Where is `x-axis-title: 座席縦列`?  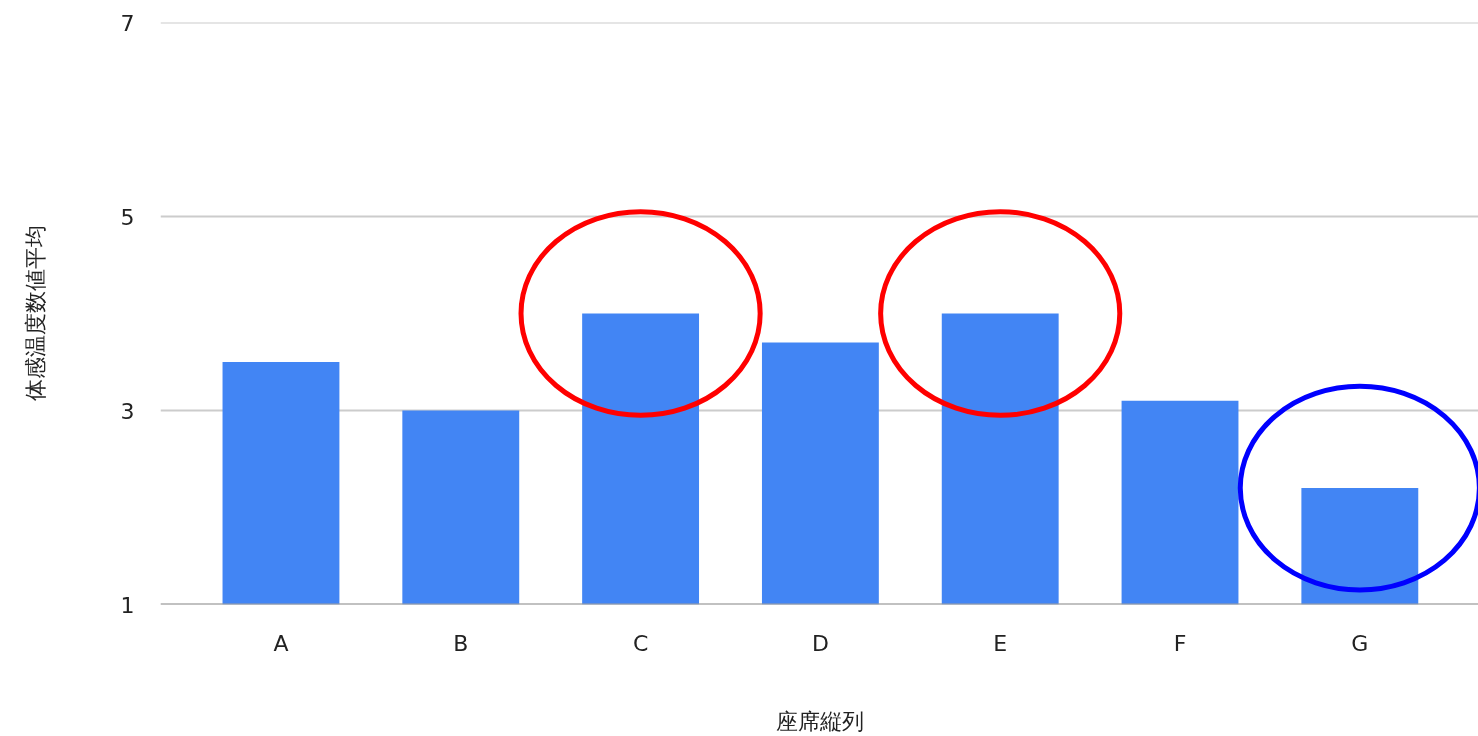
x-axis-title: 座席縦列 is located at coordinates (819, 721).